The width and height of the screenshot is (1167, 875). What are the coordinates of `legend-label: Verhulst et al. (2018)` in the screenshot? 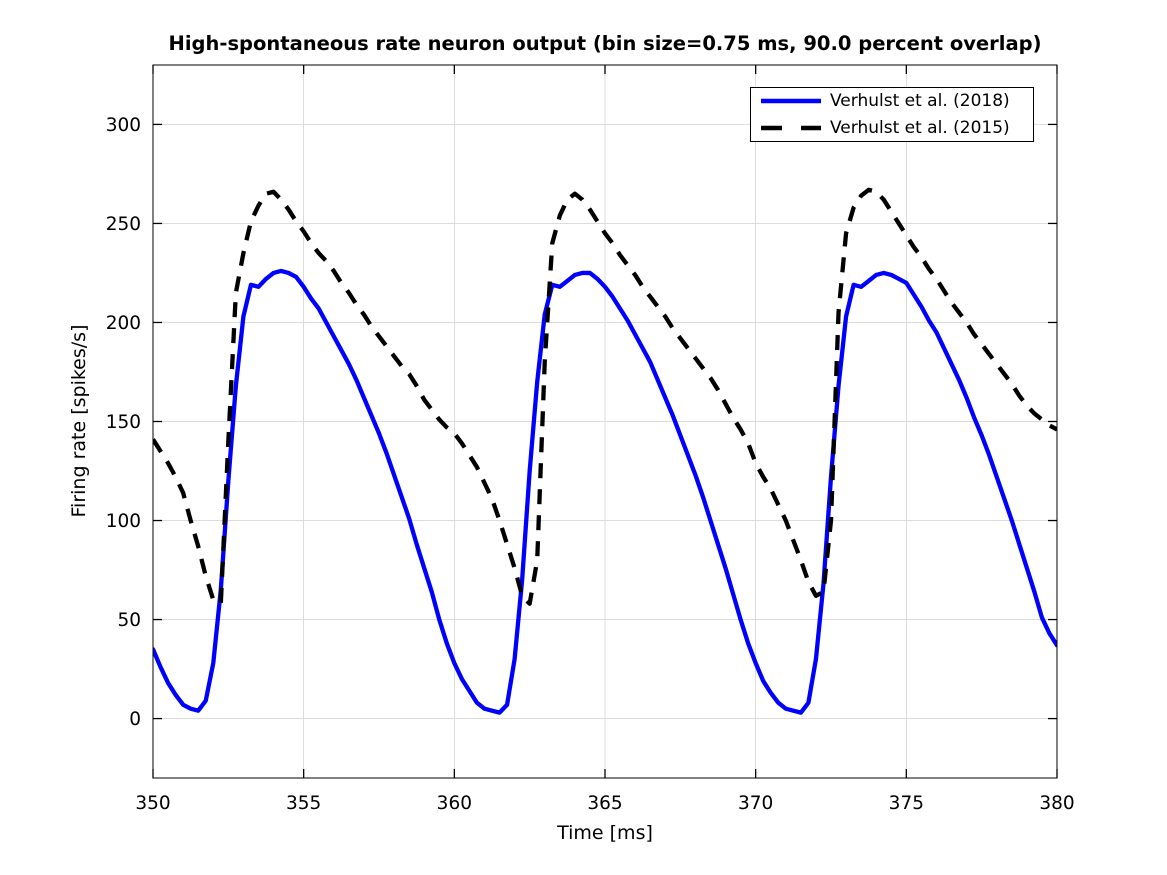 It's located at (920, 101).